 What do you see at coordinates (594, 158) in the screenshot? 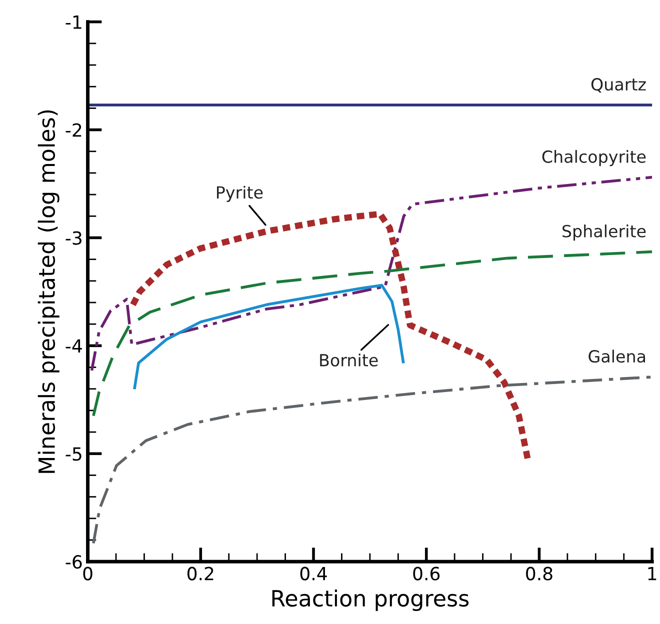
I see `series-label: Chalcopyrite` at bounding box center [594, 158].